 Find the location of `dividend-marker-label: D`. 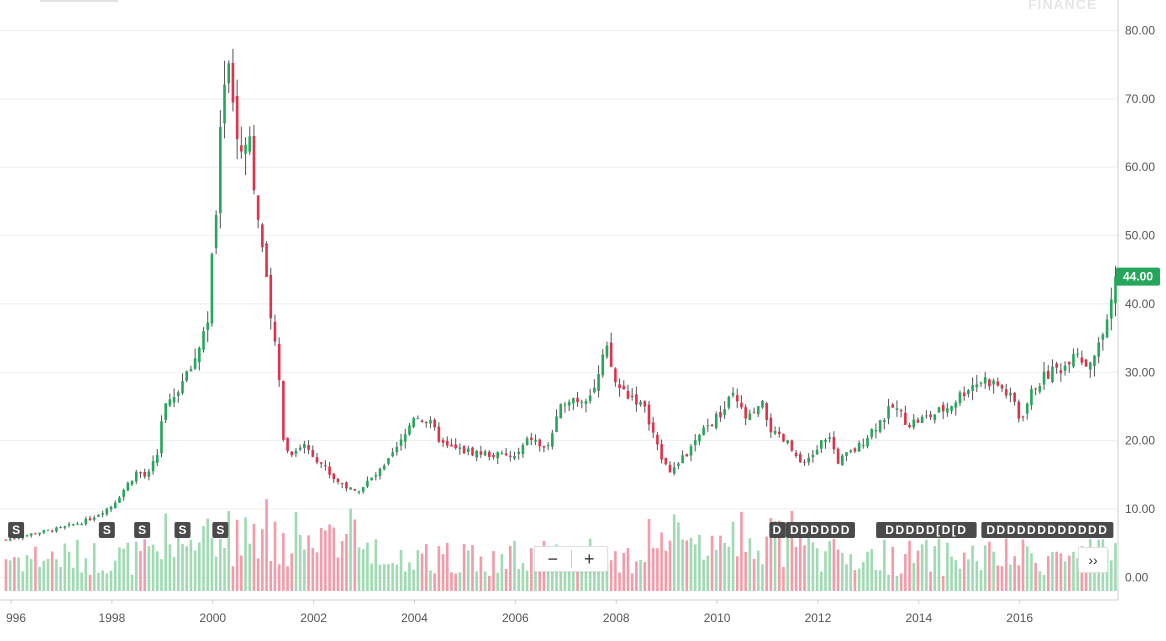

dividend-marker-label: D is located at coordinates (778, 530).